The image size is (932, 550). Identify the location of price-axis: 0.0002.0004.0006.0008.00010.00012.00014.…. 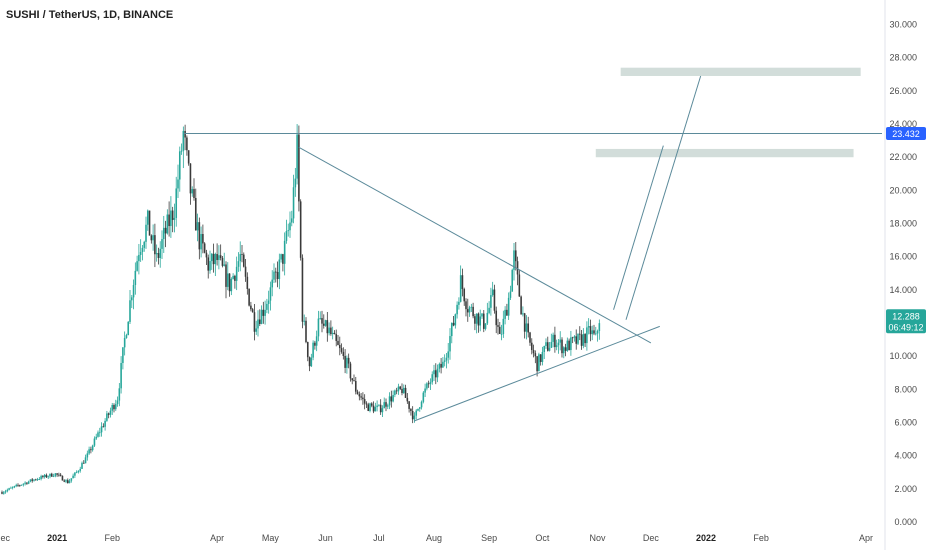
(903, 273).